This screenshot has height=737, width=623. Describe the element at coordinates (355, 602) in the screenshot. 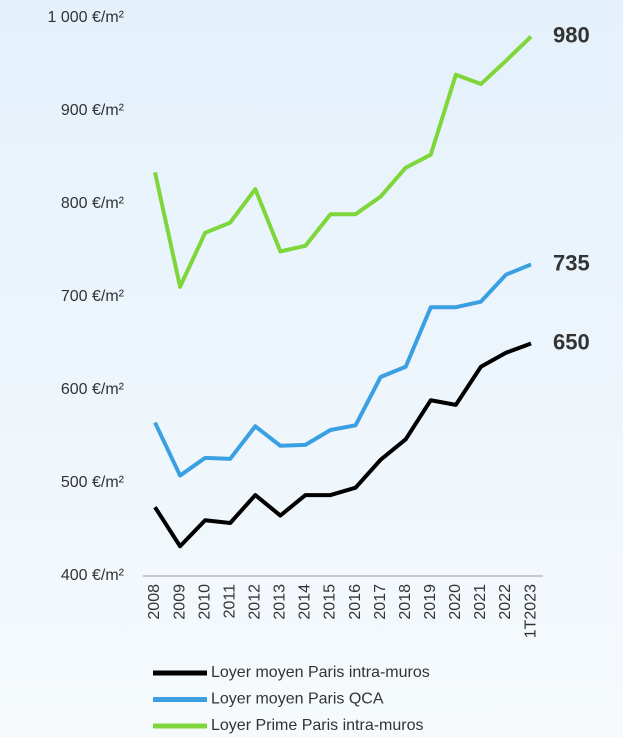

I see `x-tick-label: 2016` at that location.